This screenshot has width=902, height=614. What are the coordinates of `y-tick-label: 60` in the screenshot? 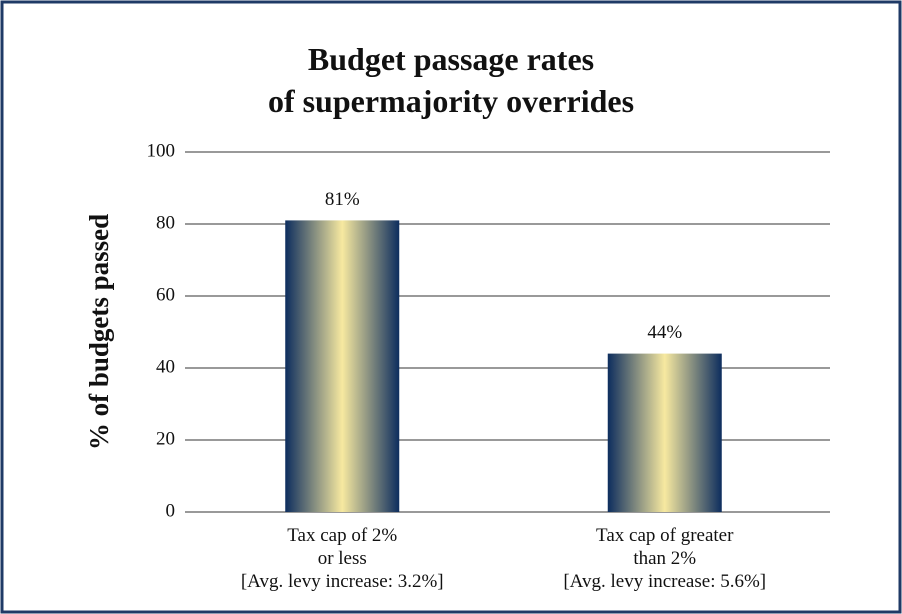 It's located at (165, 294).